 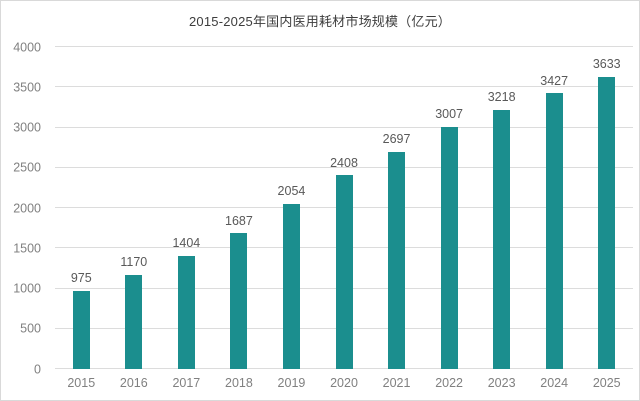 I want to click on bar-2018, so click(x=239, y=301).